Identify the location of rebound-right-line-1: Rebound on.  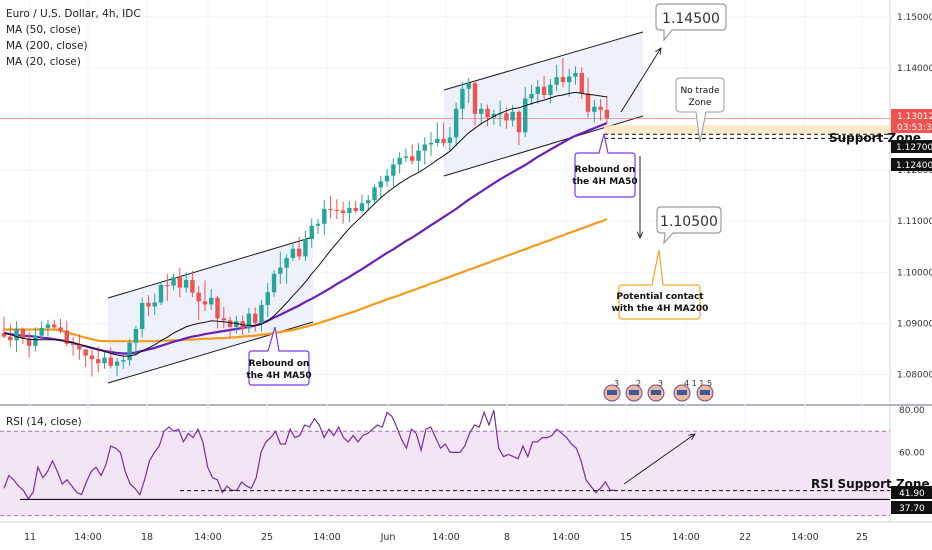
(605, 170).